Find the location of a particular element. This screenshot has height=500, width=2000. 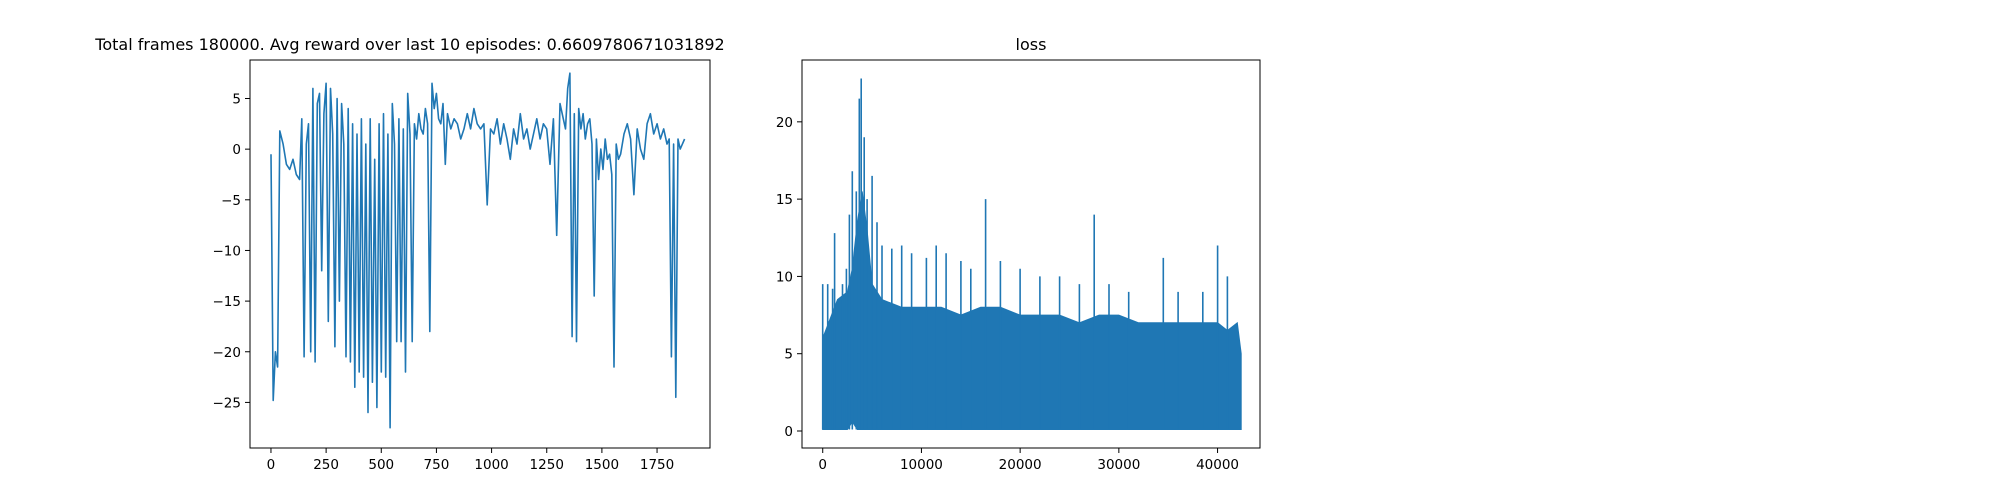

reward-x-tick-label: 1250 is located at coordinates (547, 465).